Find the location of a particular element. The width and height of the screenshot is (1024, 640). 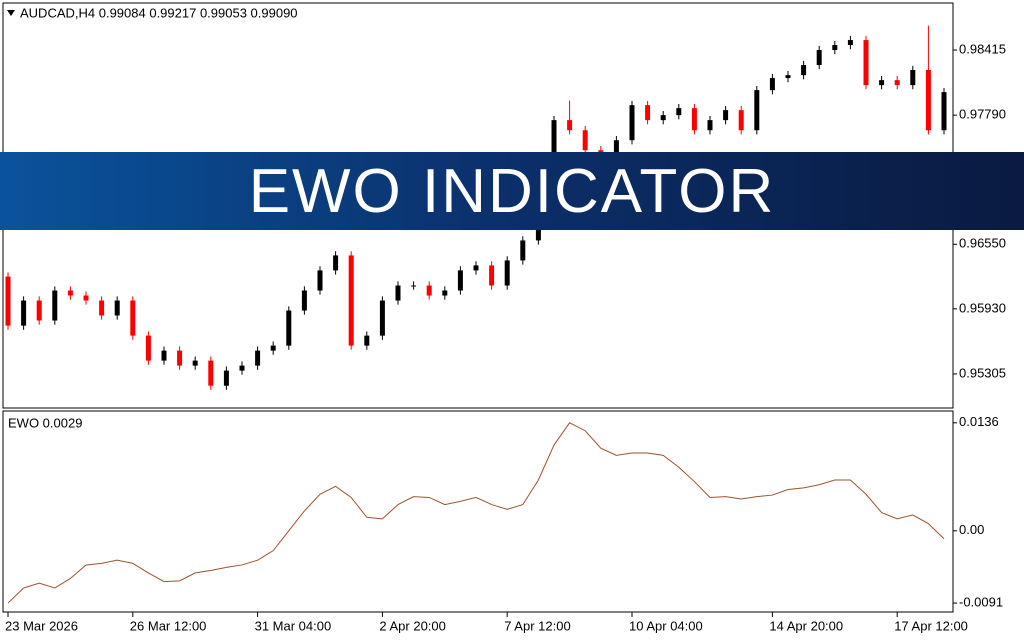

x-tick-label: 7 Apr 12:00 is located at coordinates (537, 625).